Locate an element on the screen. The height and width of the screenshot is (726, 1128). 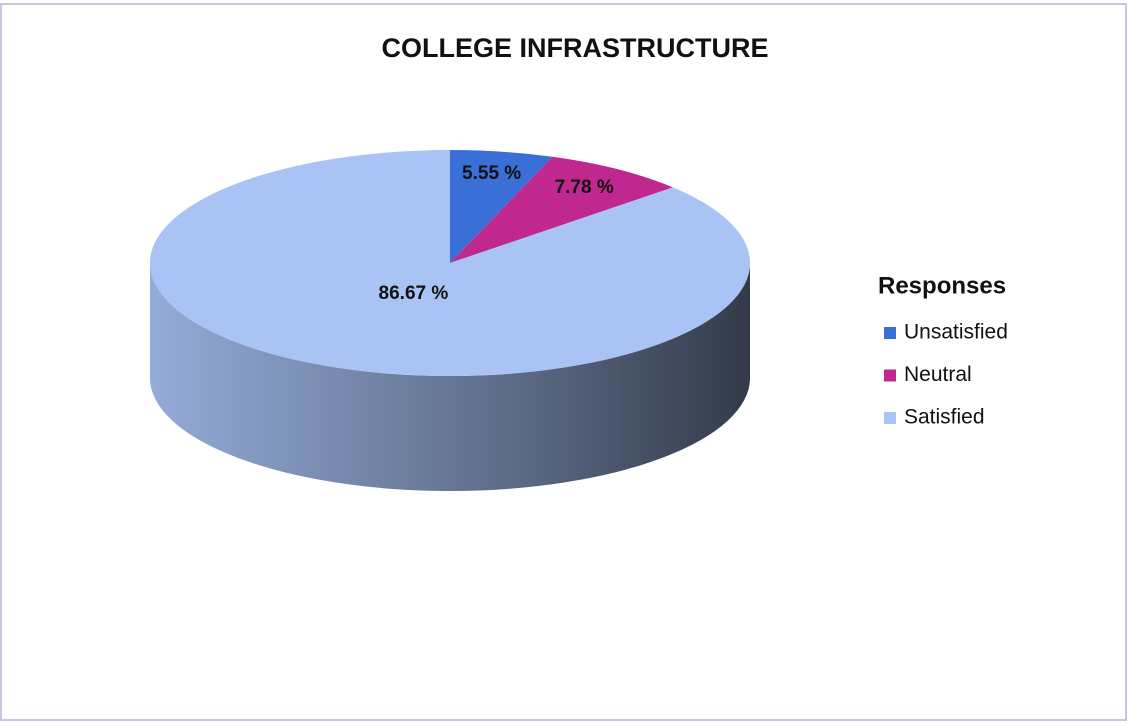
slice-labels: 5.55 % 7.78 % 86.67 % is located at coordinates (496, 233).